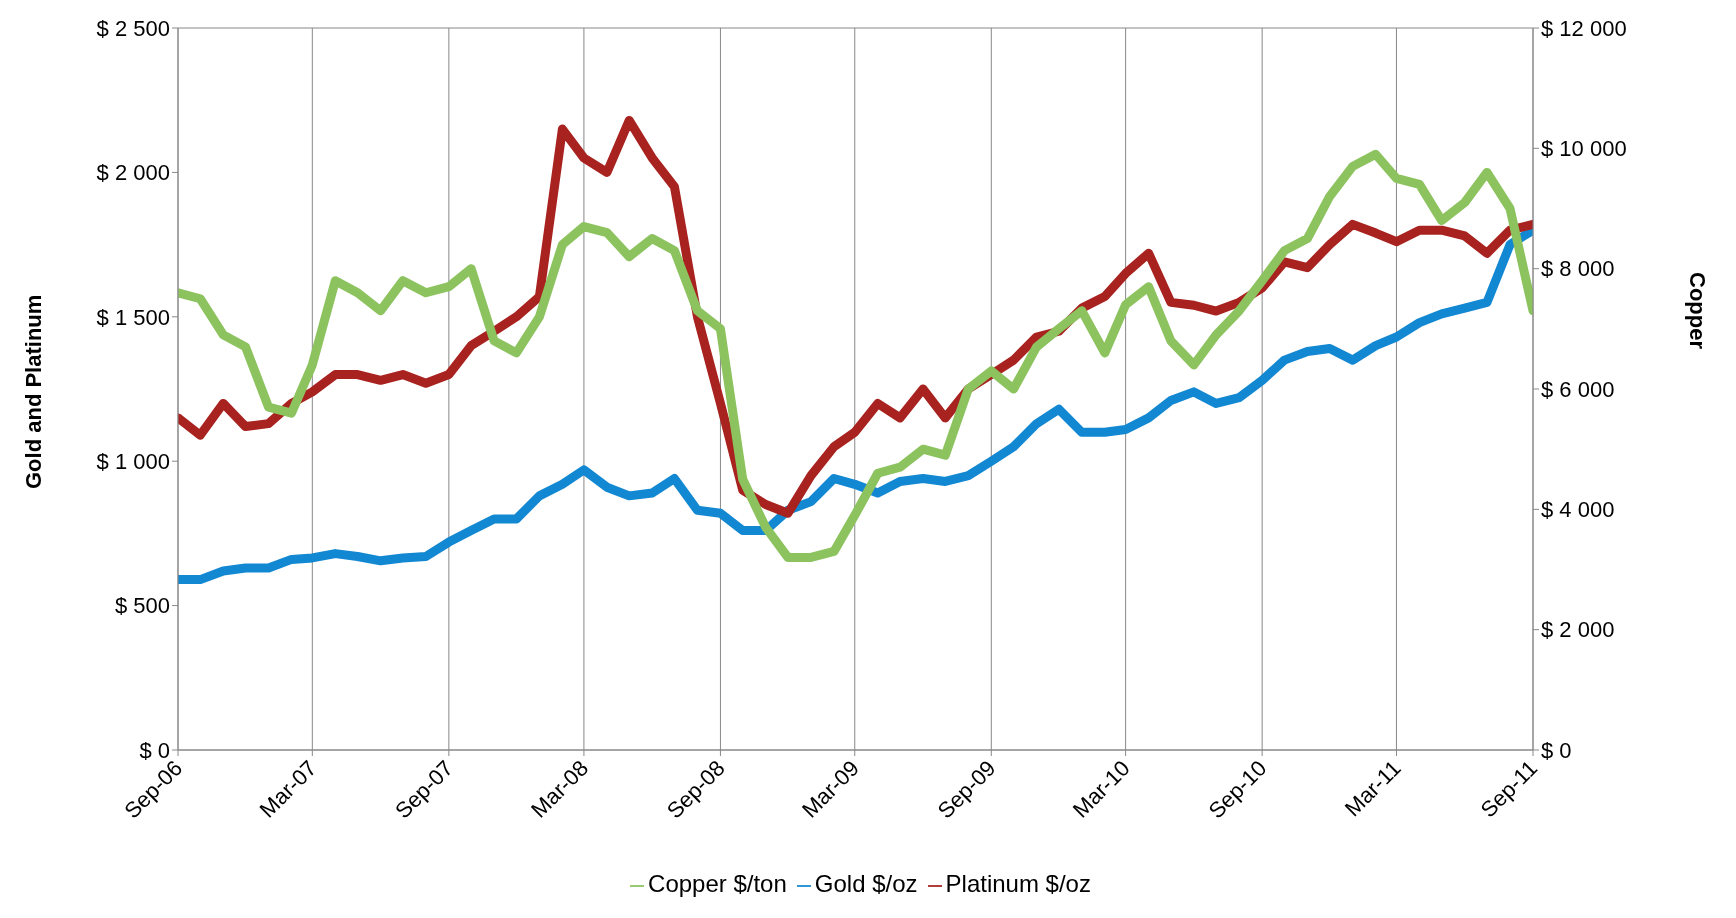 The width and height of the screenshot is (1736, 918). What do you see at coordinates (142, 606) in the screenshot?
I see `y-tick-label: $ 500` at bounding box center [142, 606].